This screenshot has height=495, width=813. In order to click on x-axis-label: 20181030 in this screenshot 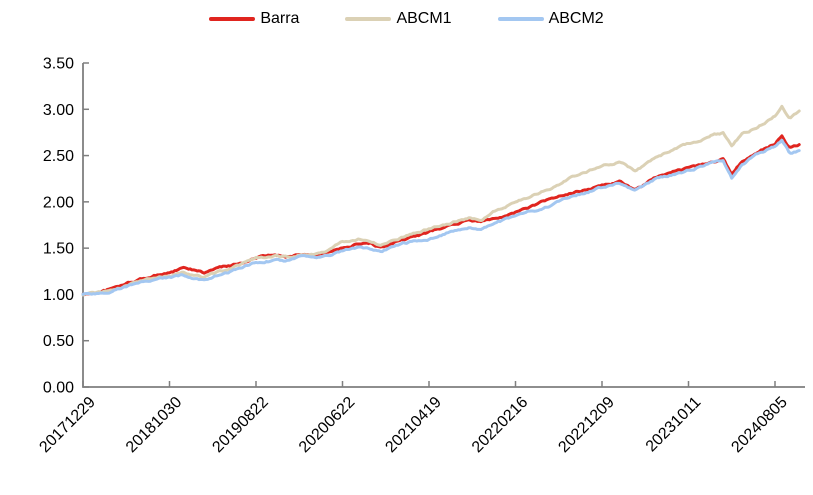, I will do `click(154, 425)`.